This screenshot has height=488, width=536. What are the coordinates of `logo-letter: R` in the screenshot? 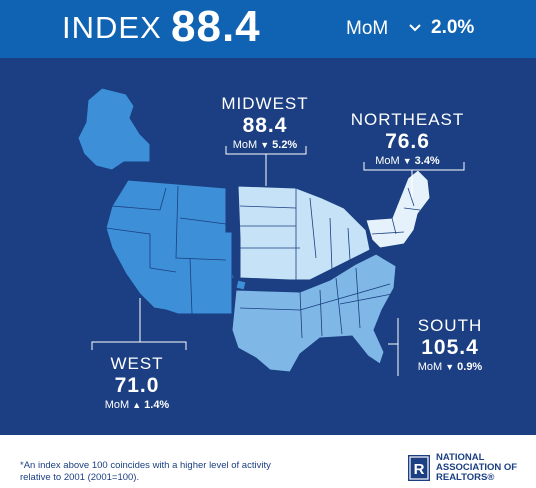 It's located at (419, 469).